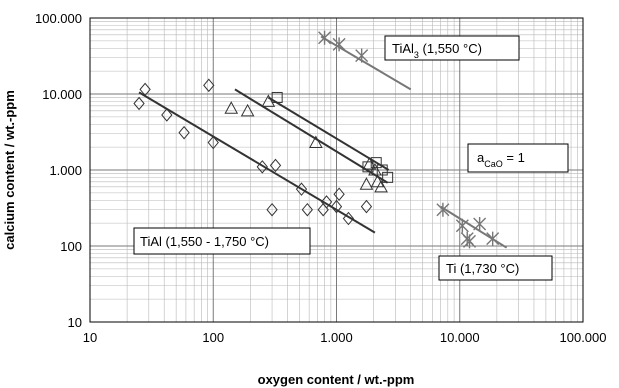 The image size is (619, 388). What do you see at coordinates (58, 18) in the screenshot?
I see `y-tick-label: 100.000` at bounding box center [58, 18].